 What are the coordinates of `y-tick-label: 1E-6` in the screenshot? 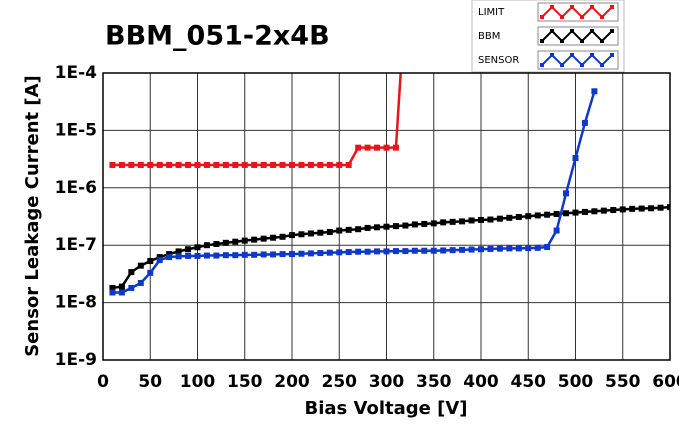 It's located at (76, 188).